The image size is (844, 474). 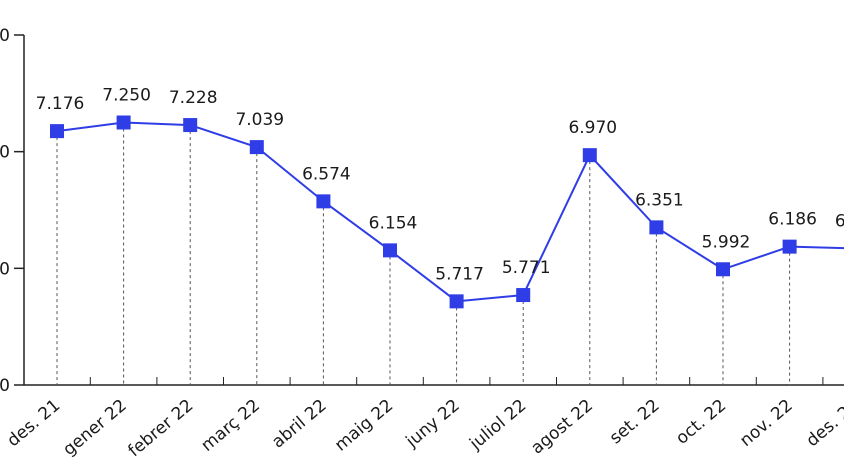 I want to click on value-label: 5.717, so click(x=459, y=274).